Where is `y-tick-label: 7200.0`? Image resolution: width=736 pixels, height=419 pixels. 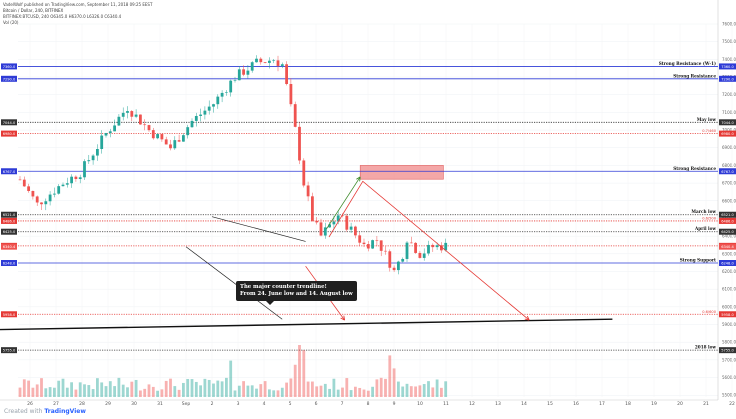
y-tick-label: 7200.0 is located at coordinates (729, 94).